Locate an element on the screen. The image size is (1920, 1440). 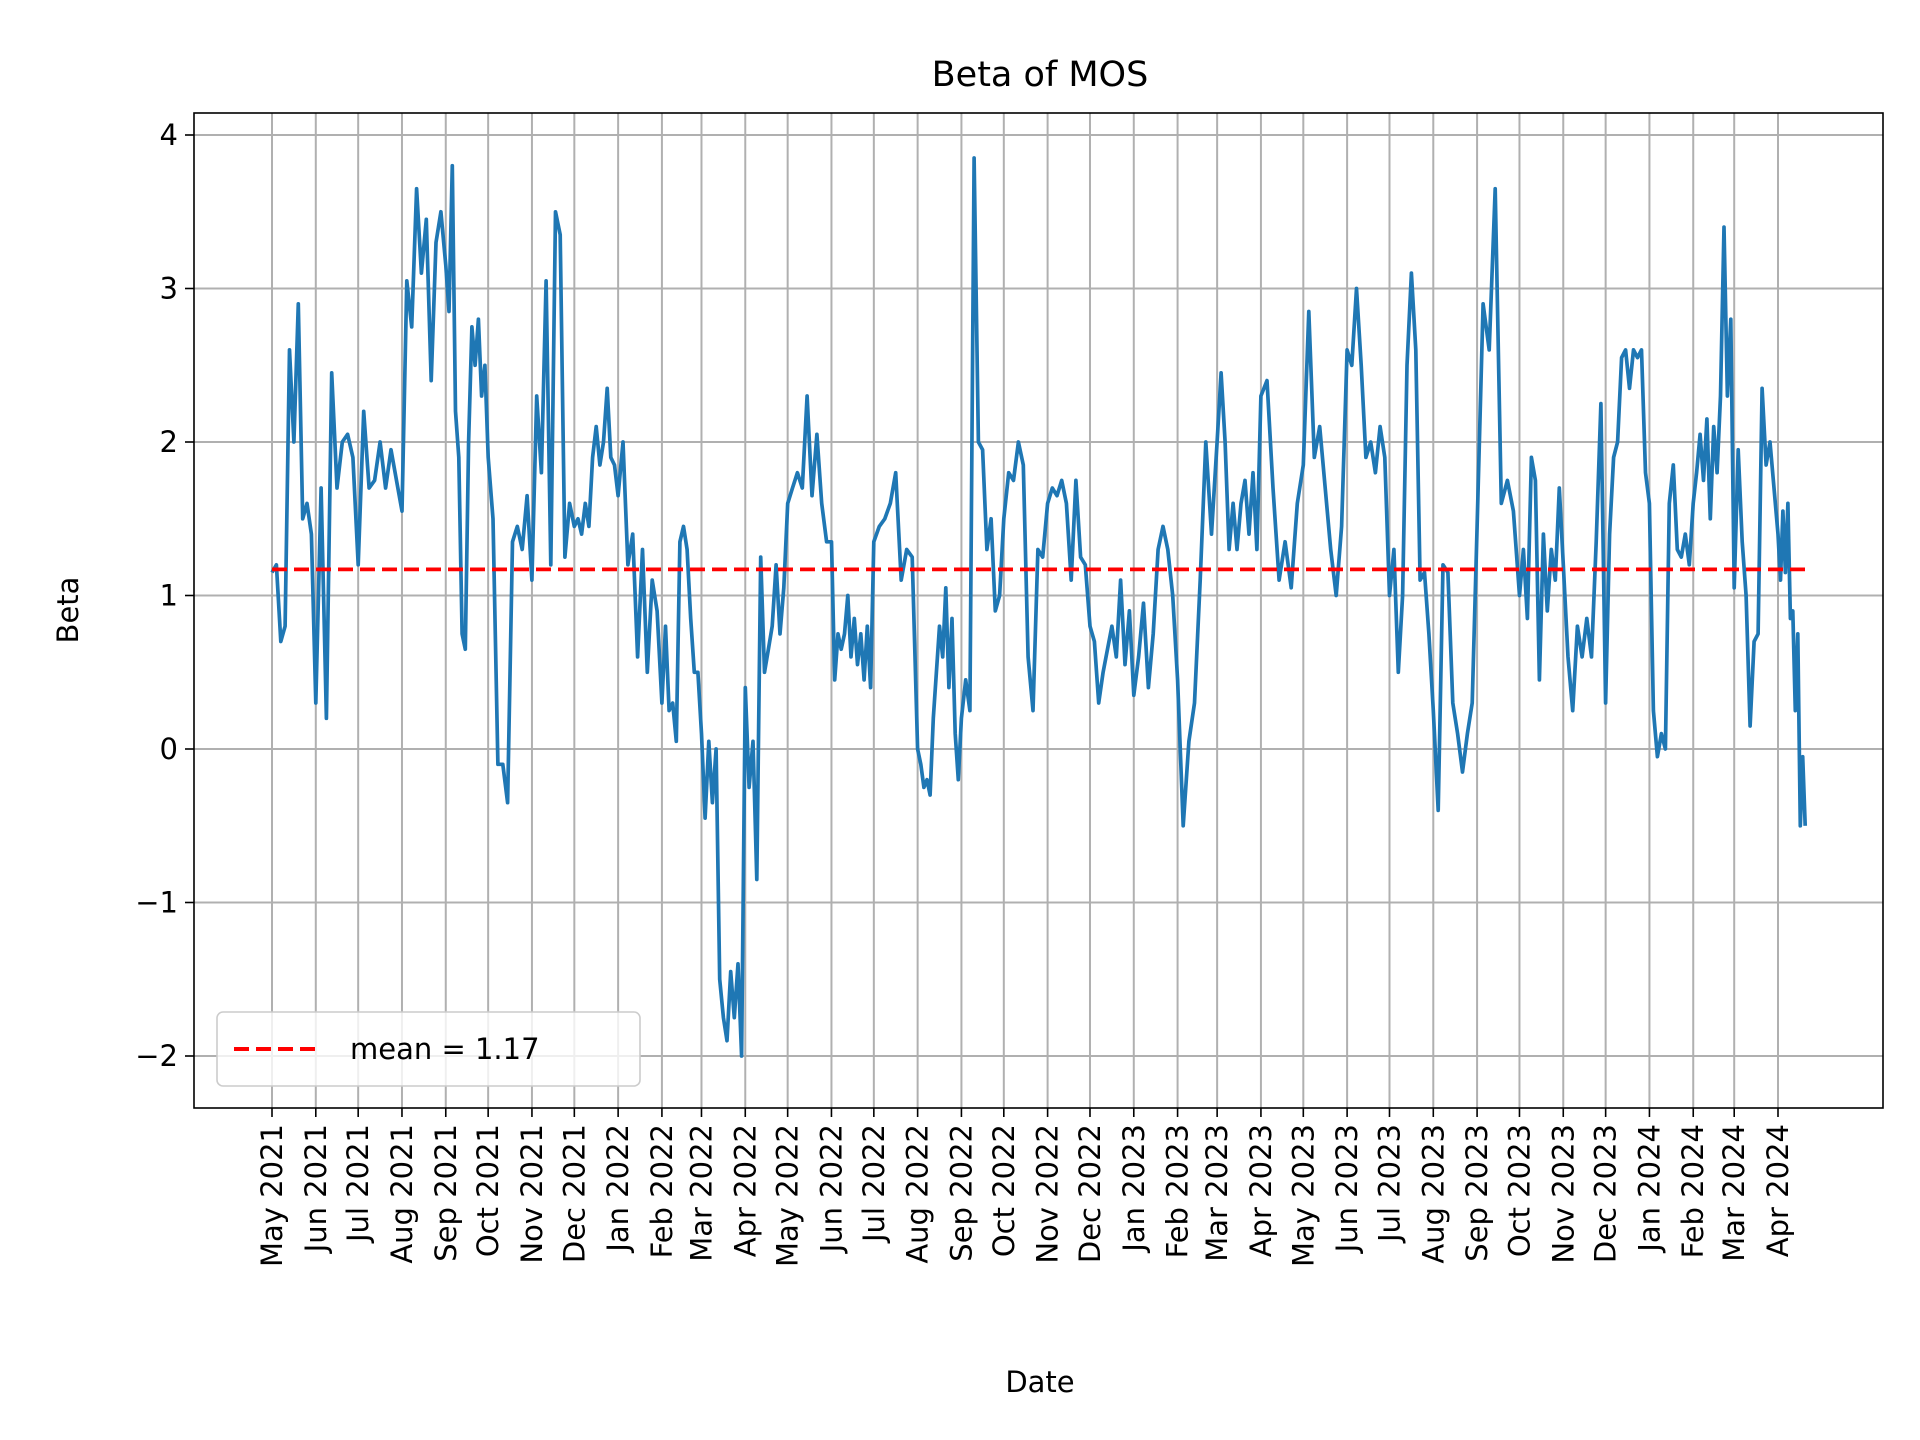
x-tick-label: Jan 2023 is located at coordinates (1134, 1189).